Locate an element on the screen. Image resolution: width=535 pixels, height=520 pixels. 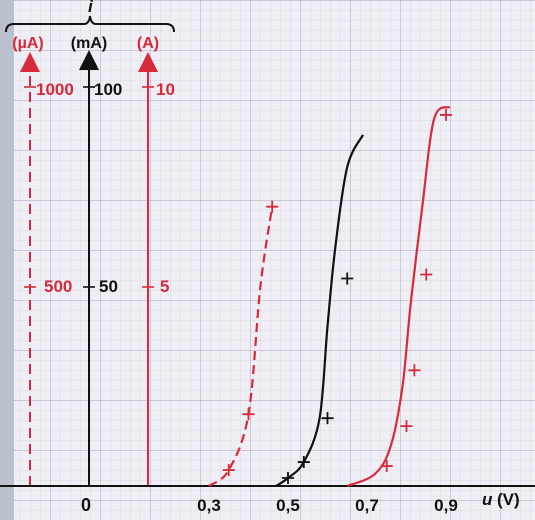
y-tick-A-10: 10 is located at coordinates (165, 89).